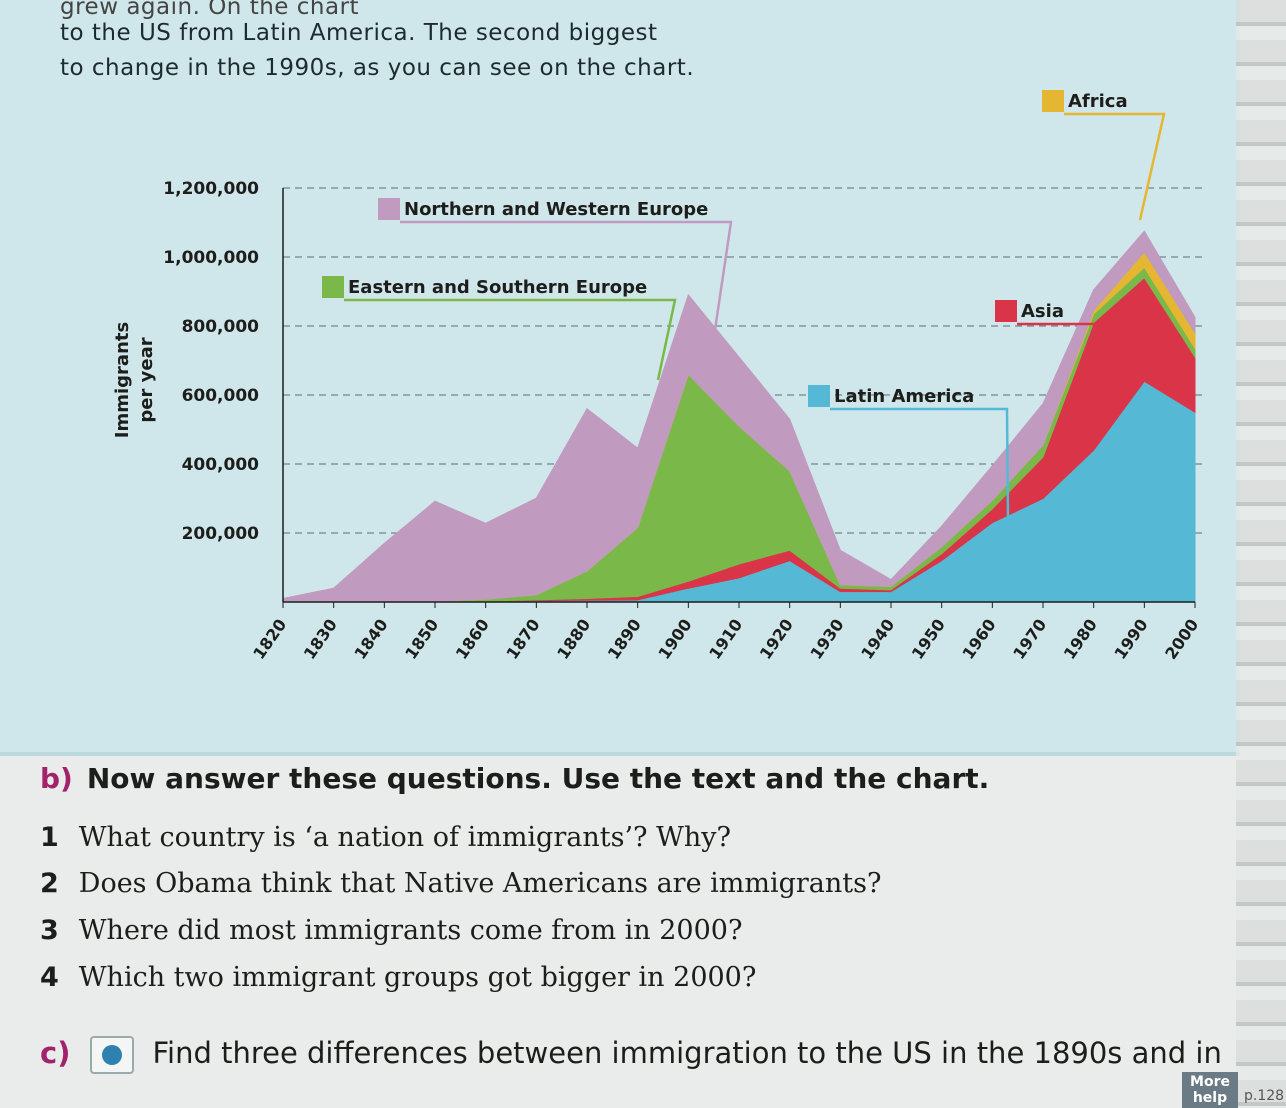 This screenshot has height=1108, width=1286. I want to click on y-tick-label: 1,000,000, so click(211, 258).